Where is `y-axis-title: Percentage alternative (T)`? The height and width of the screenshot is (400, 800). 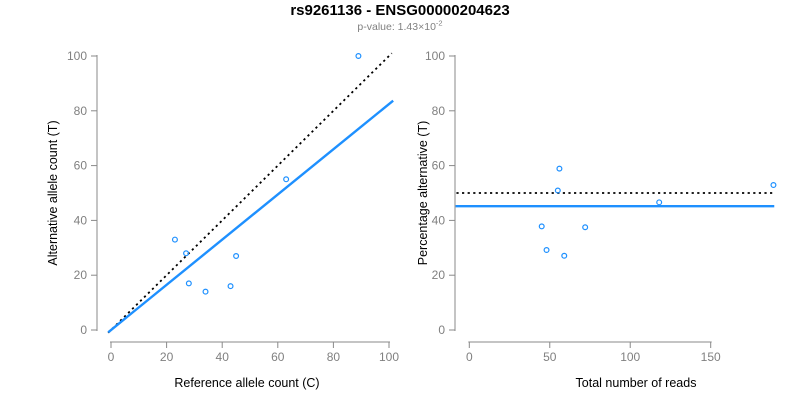 y-axis-title: Percentage alternative (T) is located at coordinates (423, 193).